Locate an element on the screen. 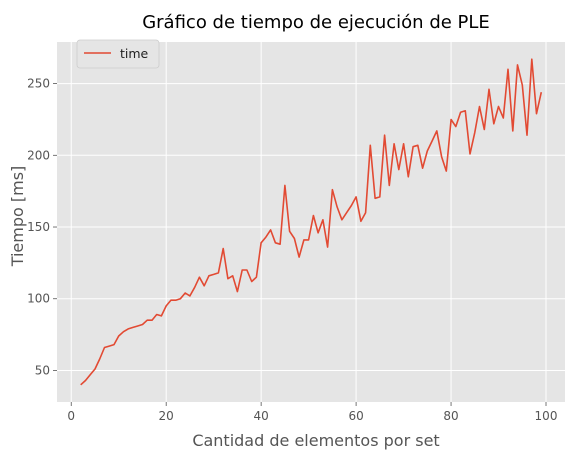 The width and height of the screenshot is (575, 461). y-tick-label: 150 is located at coordinates (38, 227).